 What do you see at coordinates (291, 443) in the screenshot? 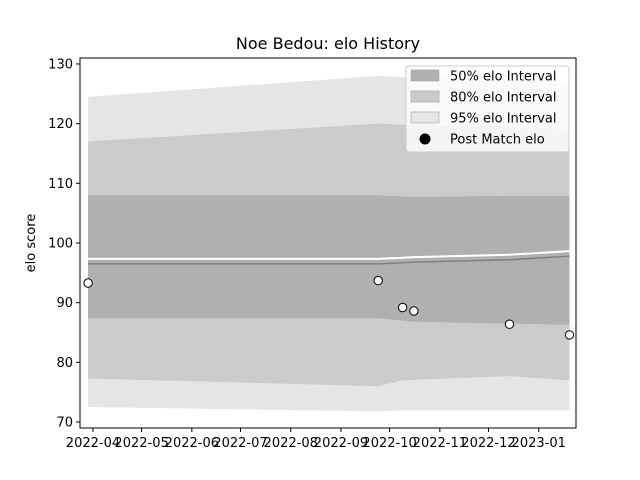
I see `x-tick-label: 2022-08` at bounding box center [291, 443].